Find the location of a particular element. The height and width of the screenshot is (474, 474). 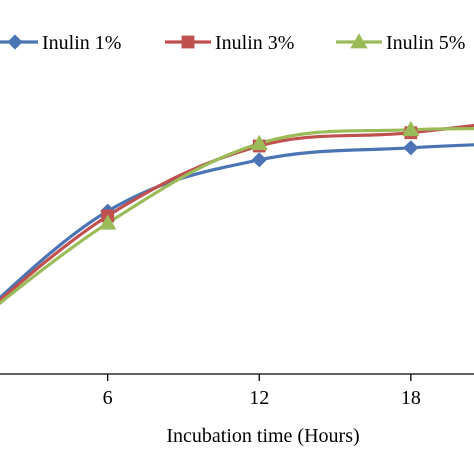

x-axis-label: Incubation time (Hours) is located at coordinates (262, 436).